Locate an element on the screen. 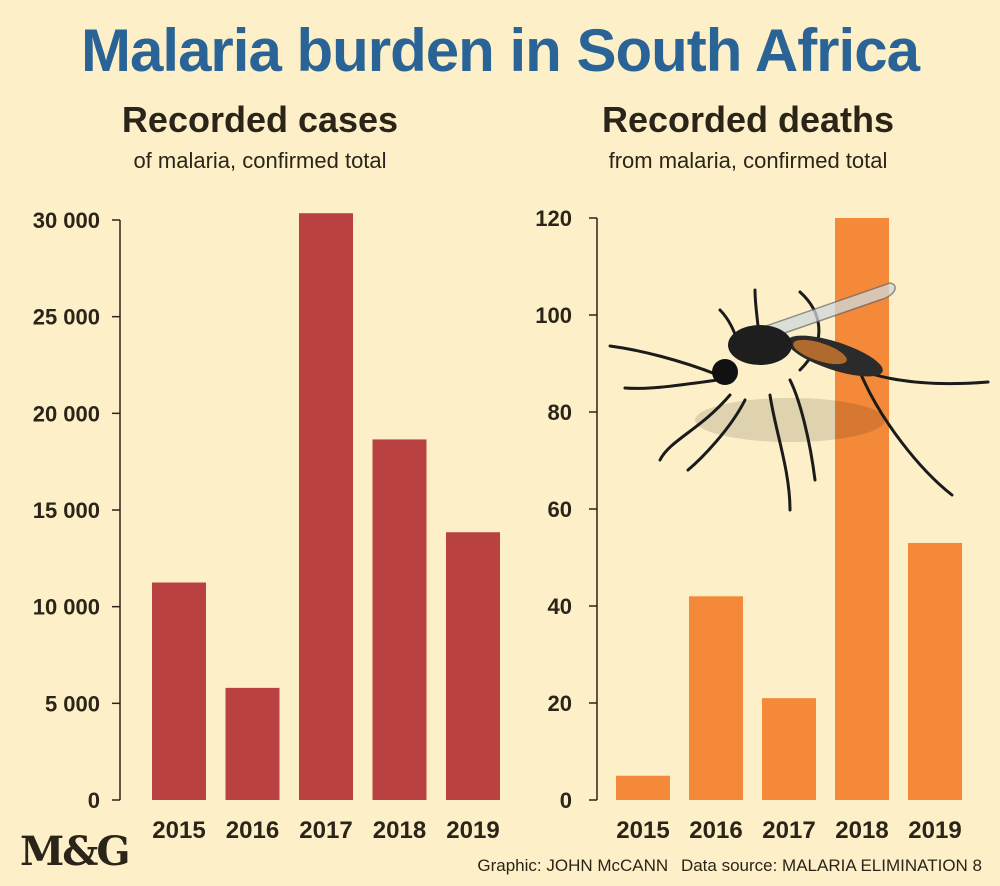 Image resolution: width=1000 pixels, height=886 pixels. cases-x-tick-label: 2017 is located at coordinates (325, 830).